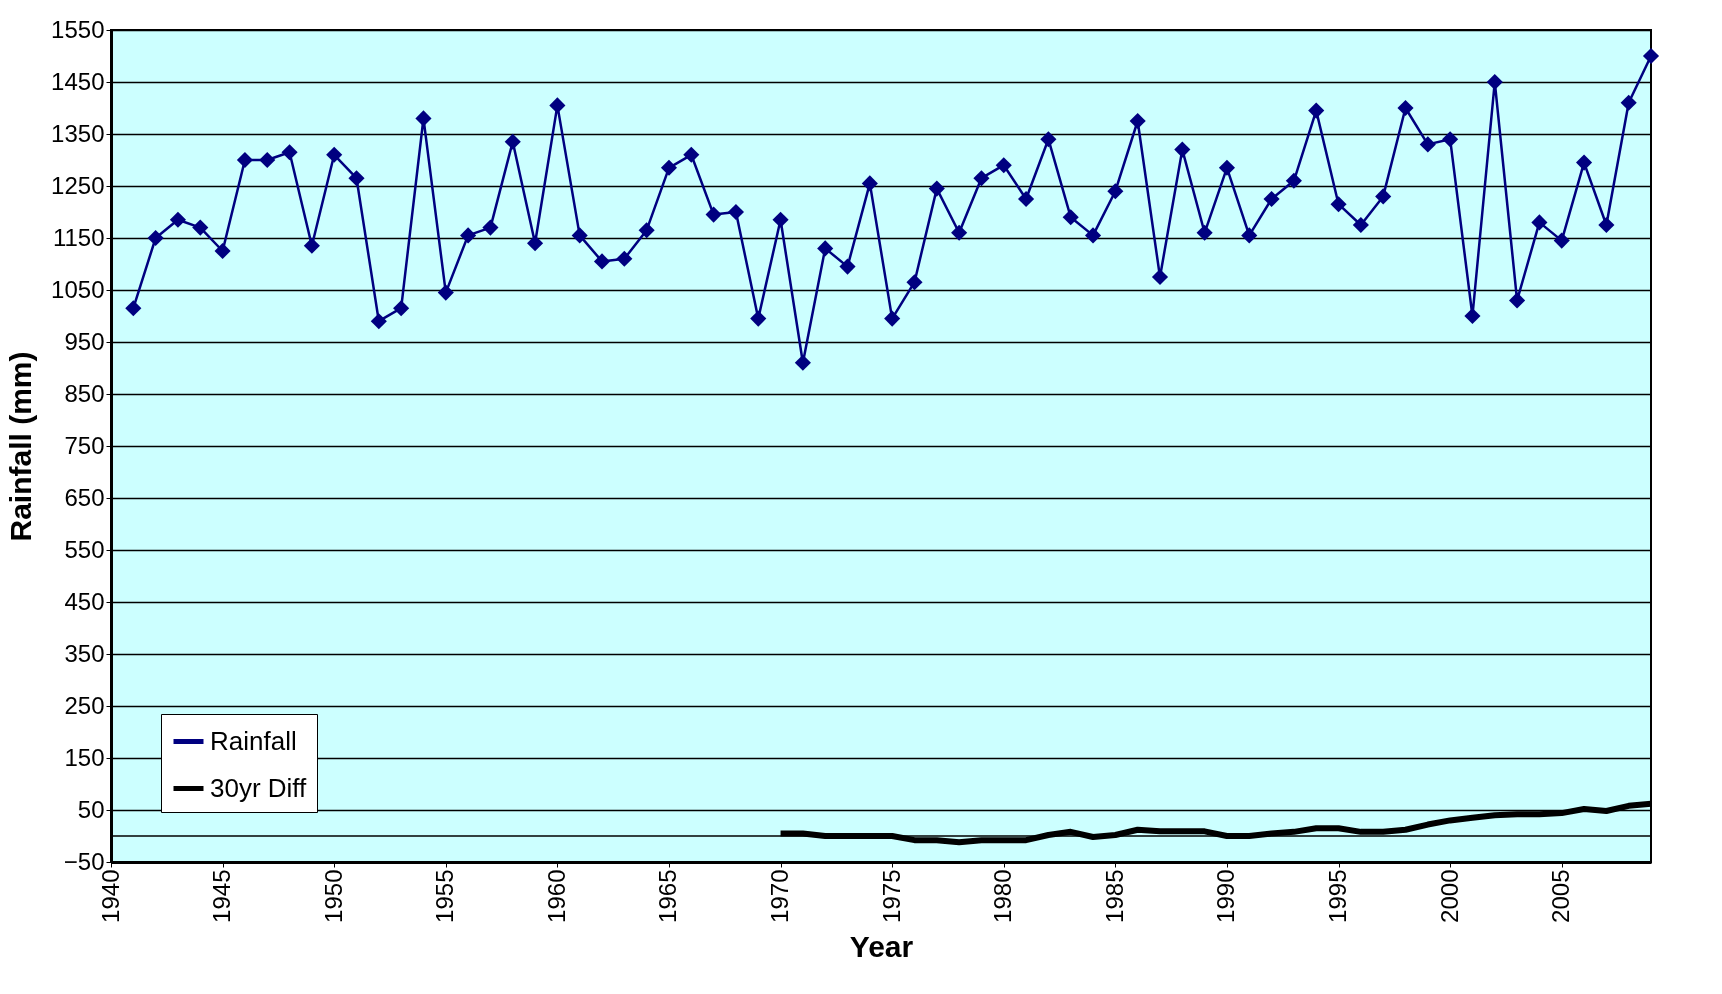  Describe the element at coordinates (891, 896) in the screenshot. I see `x-tick-label: 1975` at that location.